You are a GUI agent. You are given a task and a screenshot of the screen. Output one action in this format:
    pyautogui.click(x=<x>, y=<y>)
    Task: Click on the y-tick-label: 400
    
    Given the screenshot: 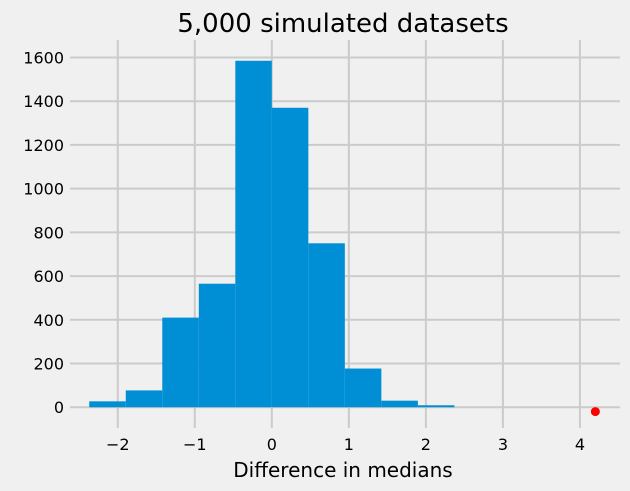 What is the action you would take?
    pyautogui.click(x=48, y=320)
    